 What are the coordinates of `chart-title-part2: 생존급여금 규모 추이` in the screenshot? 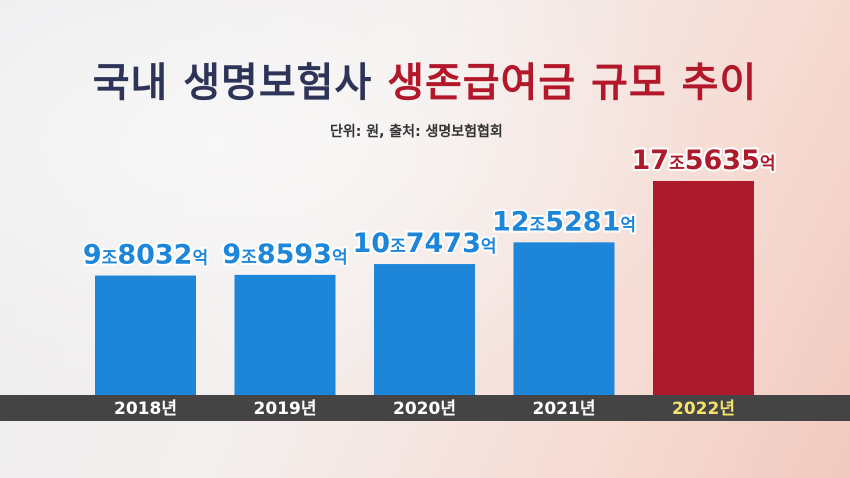 It's located at (572, 83).